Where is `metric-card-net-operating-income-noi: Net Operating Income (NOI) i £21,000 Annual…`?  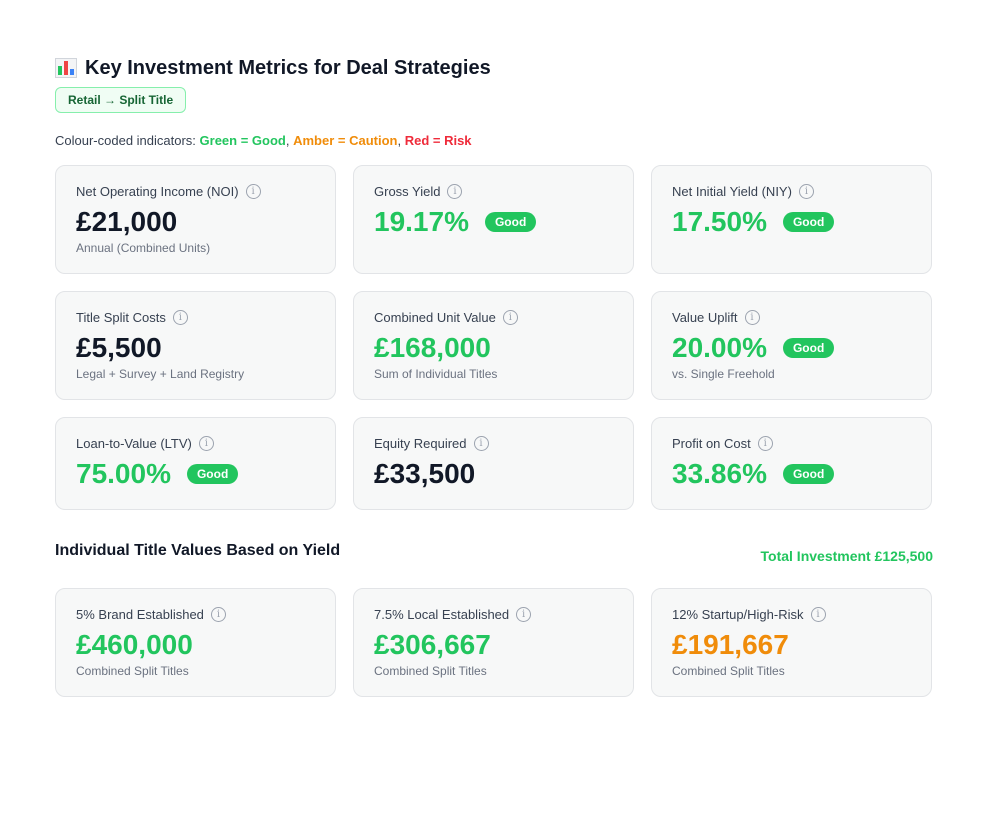
metric-card-net-operating-income-noi: Net Operating Income (NOI) i £21,000 Annual… is located at coordinates (195, 219).